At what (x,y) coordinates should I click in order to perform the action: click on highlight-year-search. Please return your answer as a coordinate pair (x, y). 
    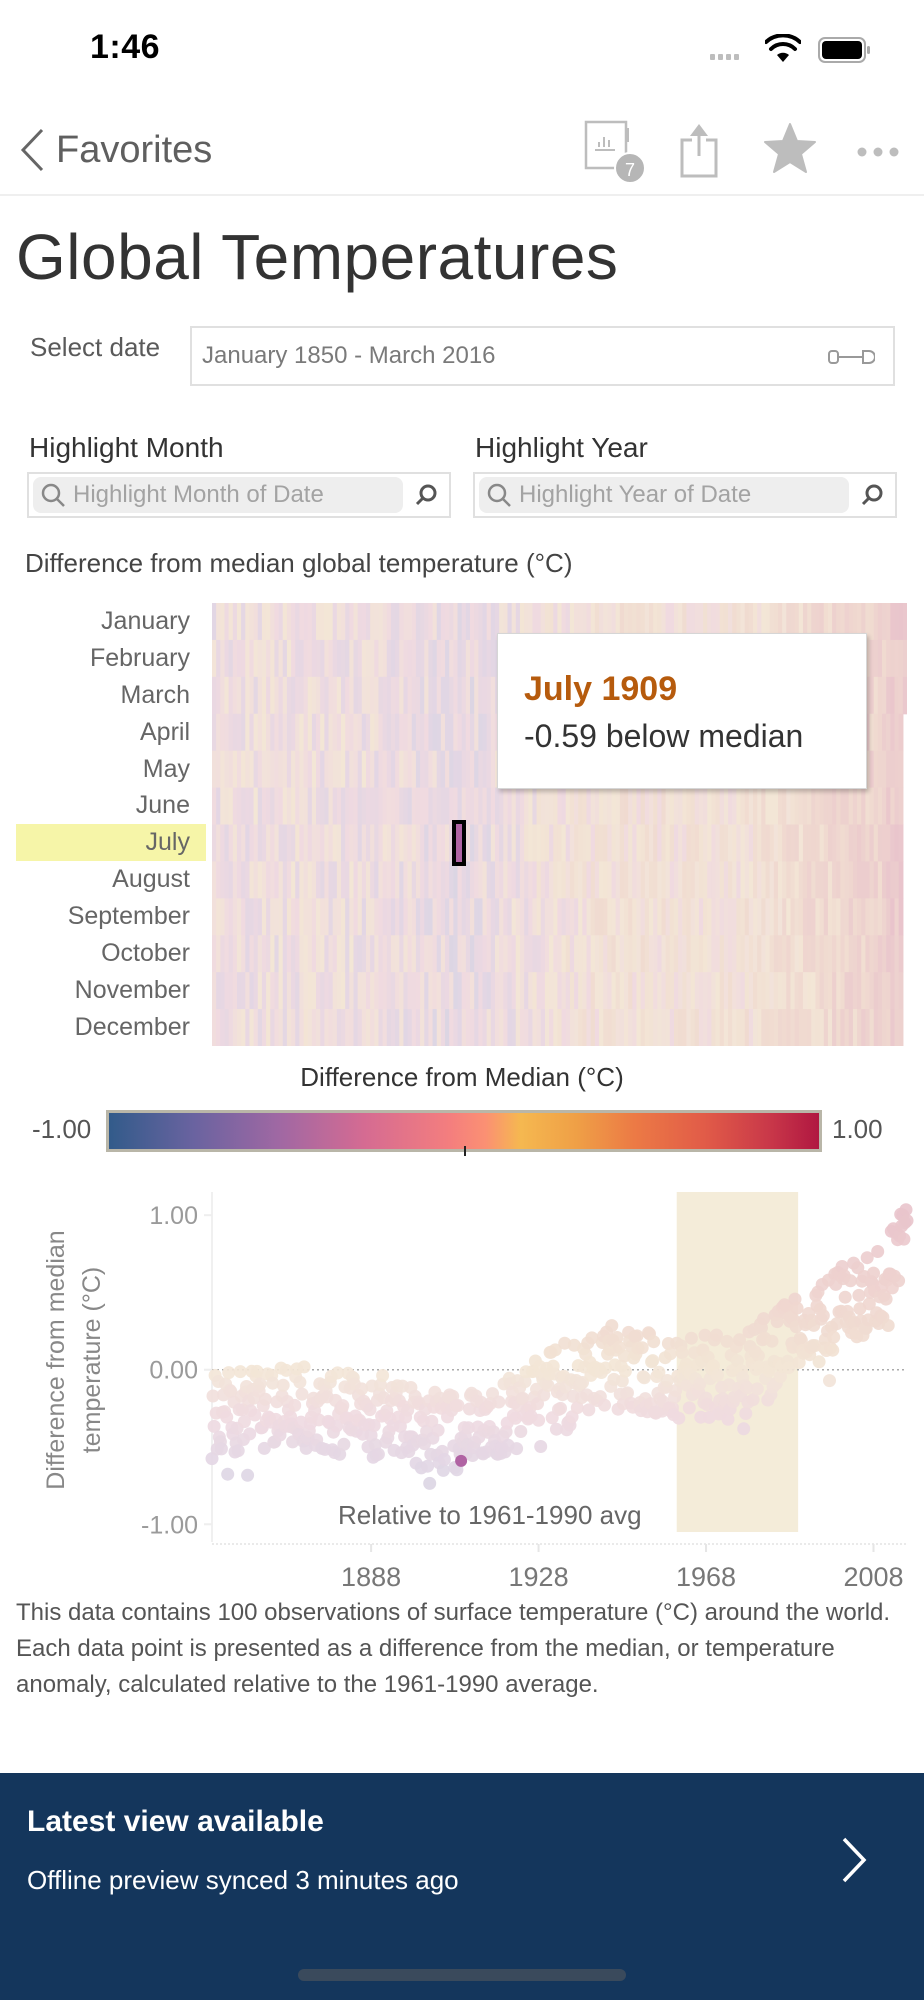
    Looking at the image, I should click on (685, 495).